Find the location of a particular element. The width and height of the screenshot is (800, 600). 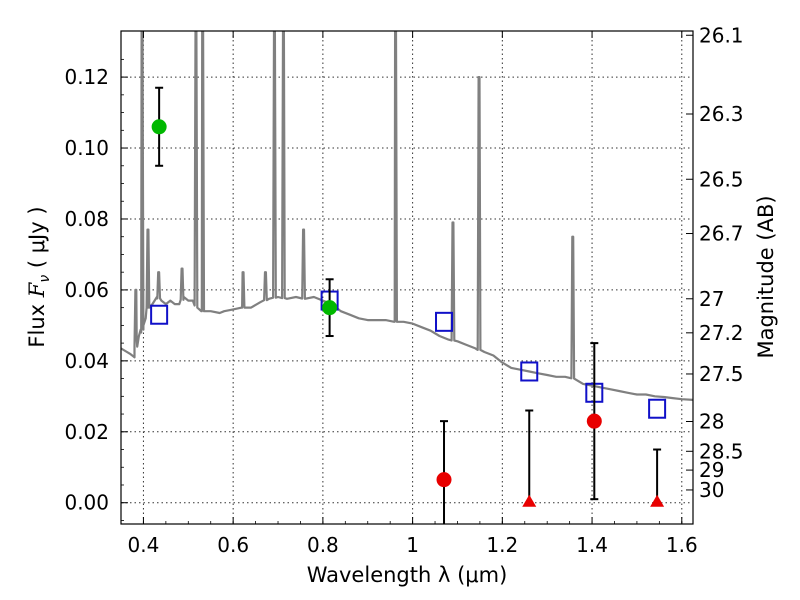

x-tick-label: 0.8 is located at coordinates (323, 545).